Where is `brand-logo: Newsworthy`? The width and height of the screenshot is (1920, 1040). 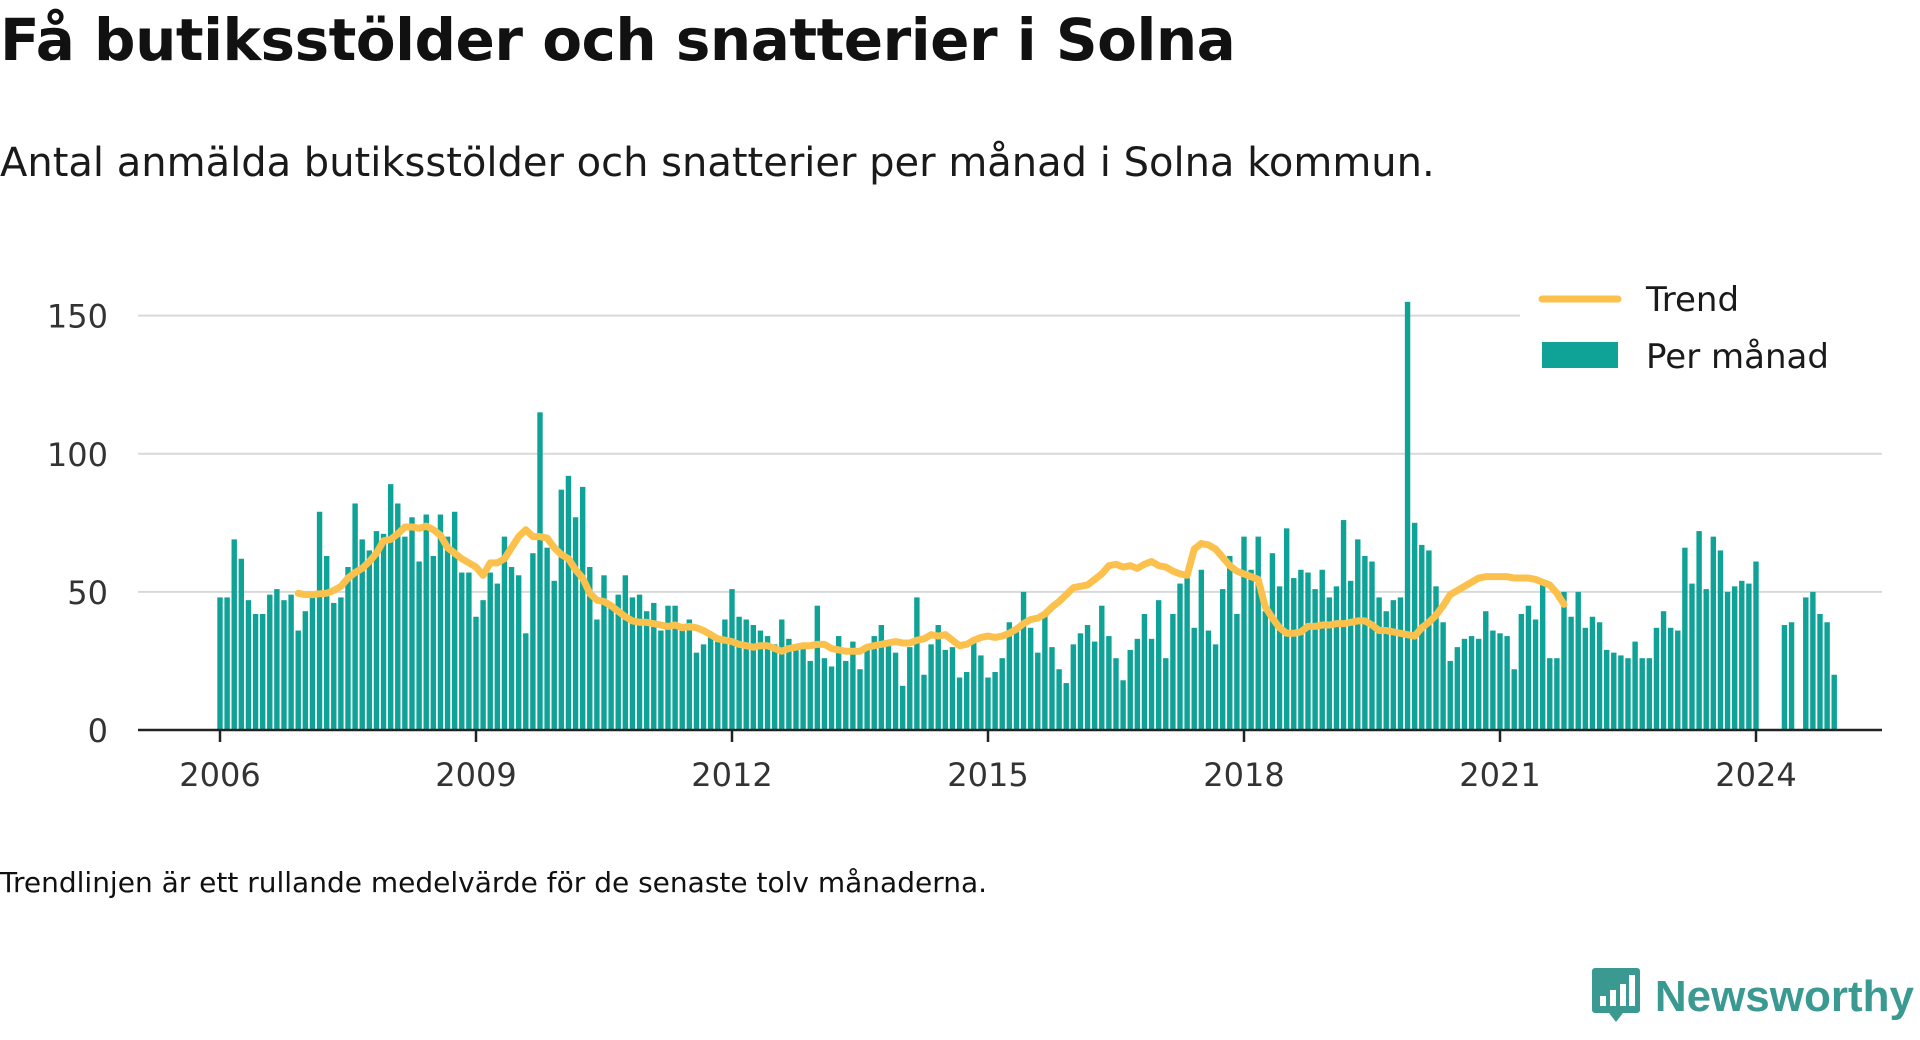
brand-logo: Newsworthy is located at coordinates (1752, 997).